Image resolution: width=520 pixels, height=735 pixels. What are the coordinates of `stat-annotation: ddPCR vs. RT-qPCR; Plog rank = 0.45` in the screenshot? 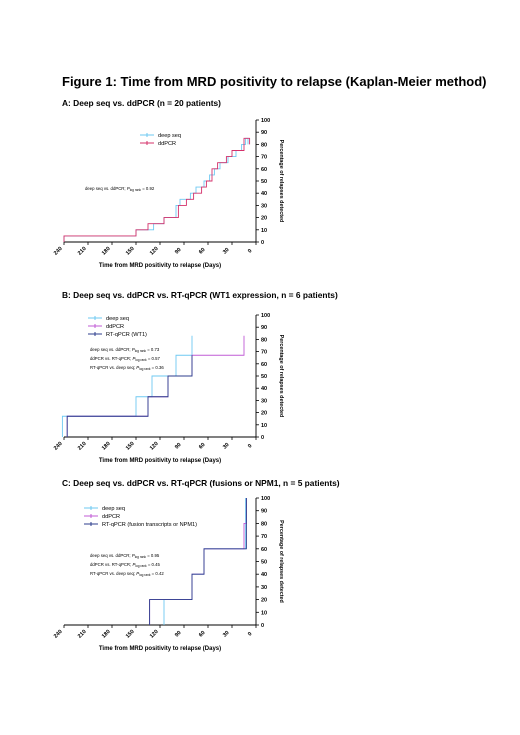 It's located at (125, 565).